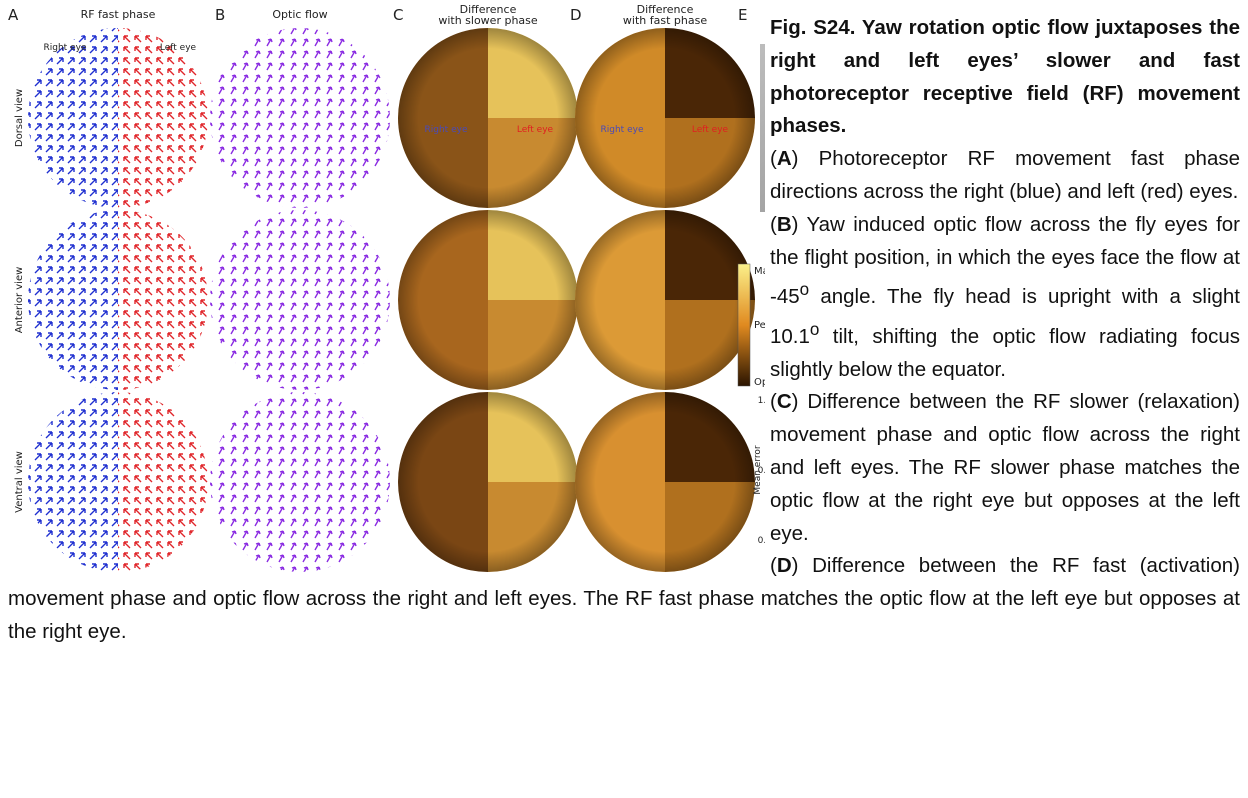  What do you see at coordinates (299, 14) in the screenshot?
I see `panel-title: Optic flow` at bounding box center [299, 14].